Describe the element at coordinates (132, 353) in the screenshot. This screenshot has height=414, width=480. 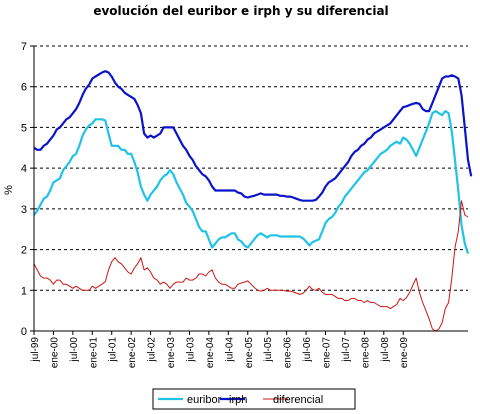
I see `x-tick-label: ene-02` at that location.